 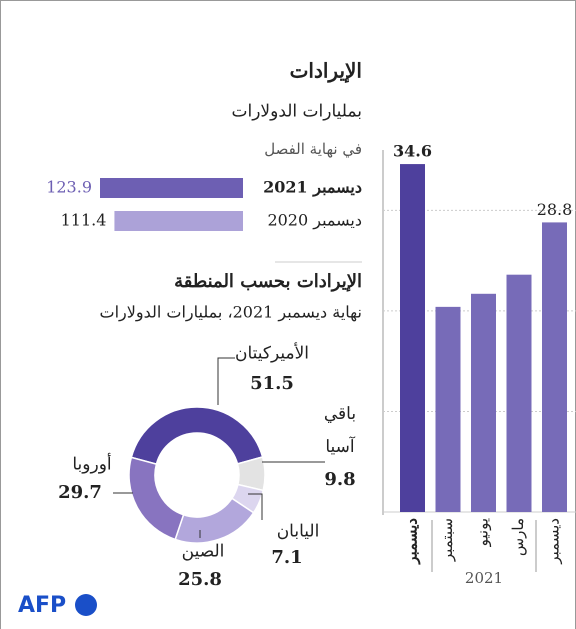 I want to click on bar-label: ديسمبر 2021, so click(x=312, y=188).